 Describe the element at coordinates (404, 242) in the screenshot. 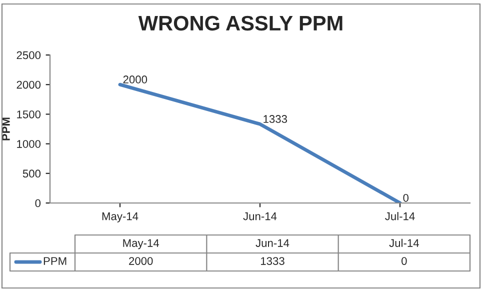

I see `category-label: Jul-14` at that location.